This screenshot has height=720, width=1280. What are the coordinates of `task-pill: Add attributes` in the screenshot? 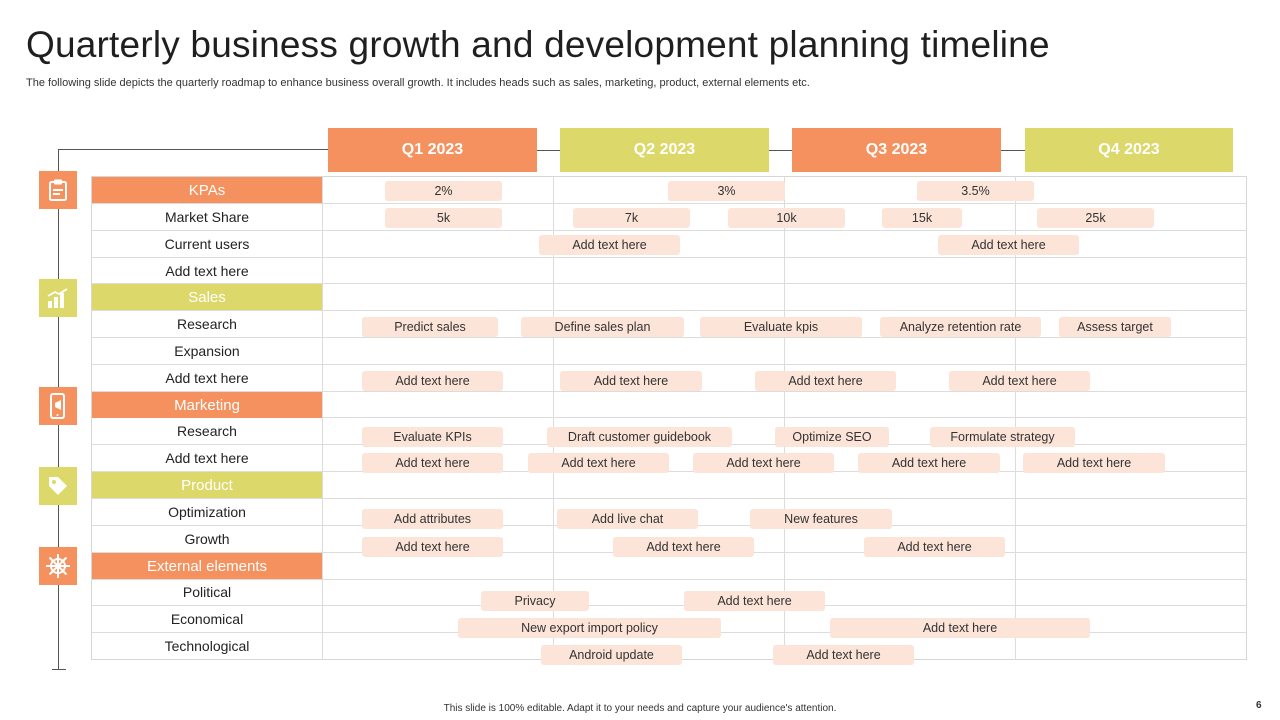 It's located at (432, 519).